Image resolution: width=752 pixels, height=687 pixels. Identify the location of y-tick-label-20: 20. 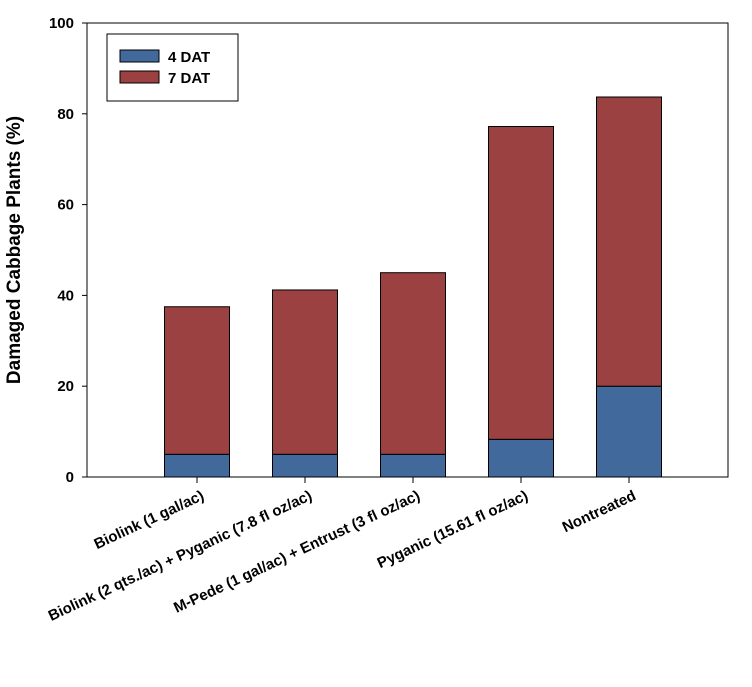
(65, 386).